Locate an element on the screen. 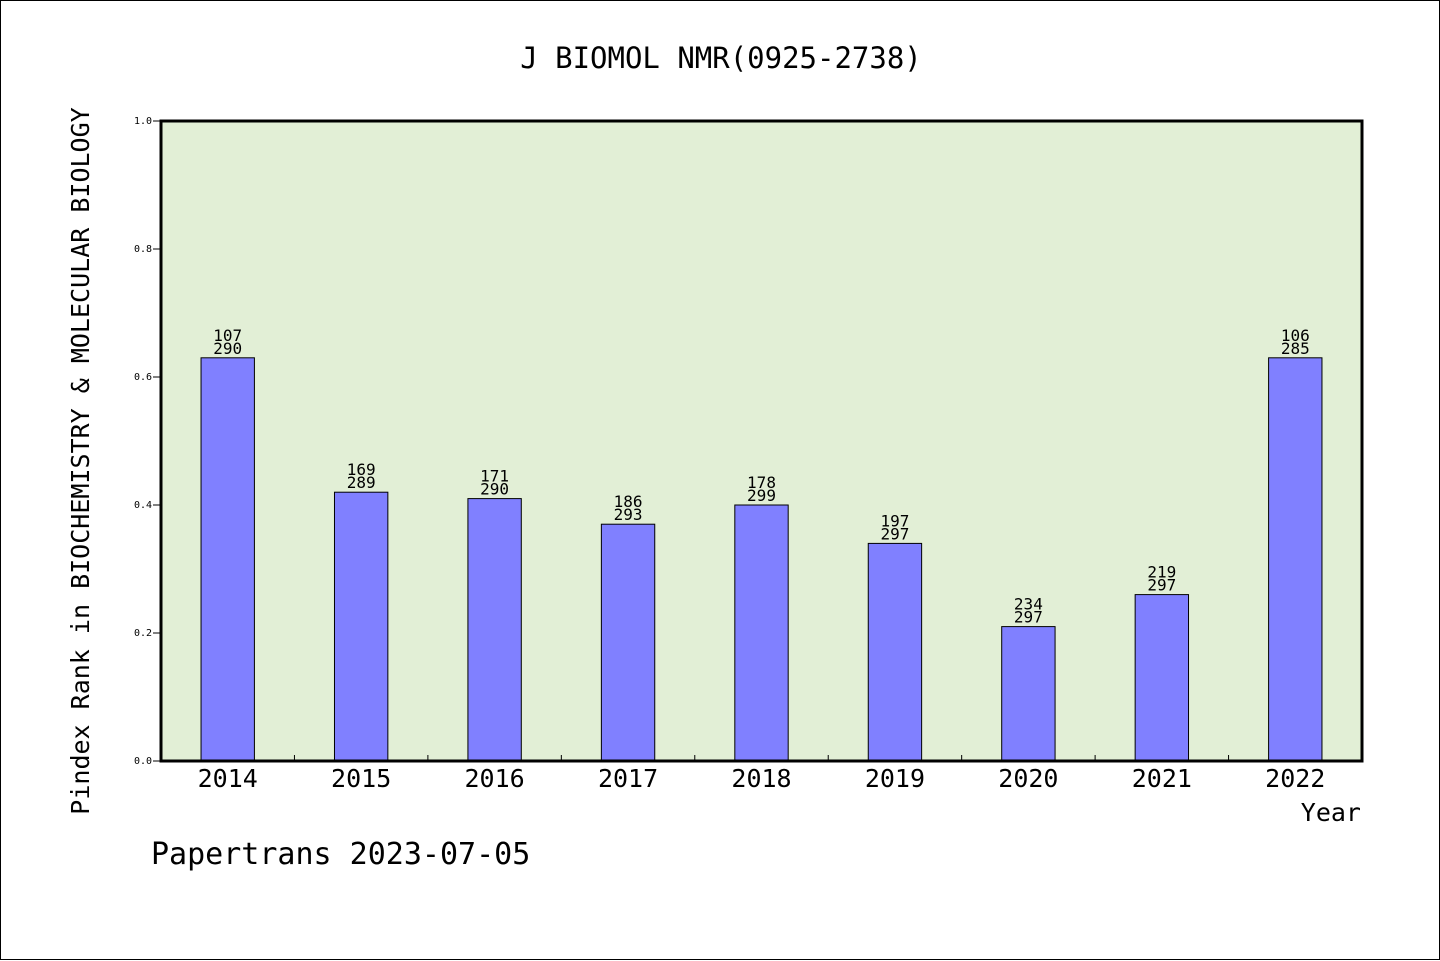 This screenshot has height=961, width=1440. y-tick-label: 0.4 is located at coordinates (143, 505).